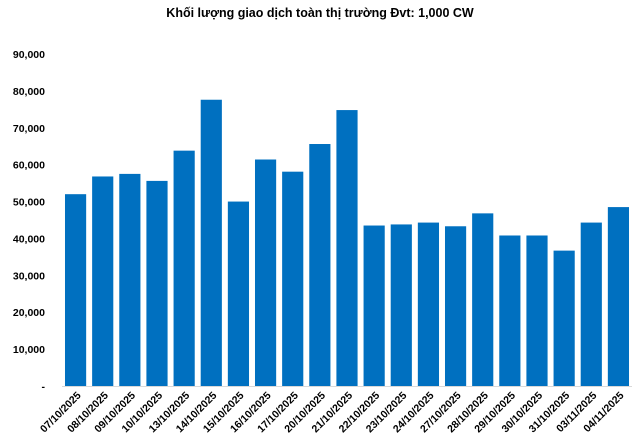  I want to click on y-tick-label: 40,000, so click(29, 239).